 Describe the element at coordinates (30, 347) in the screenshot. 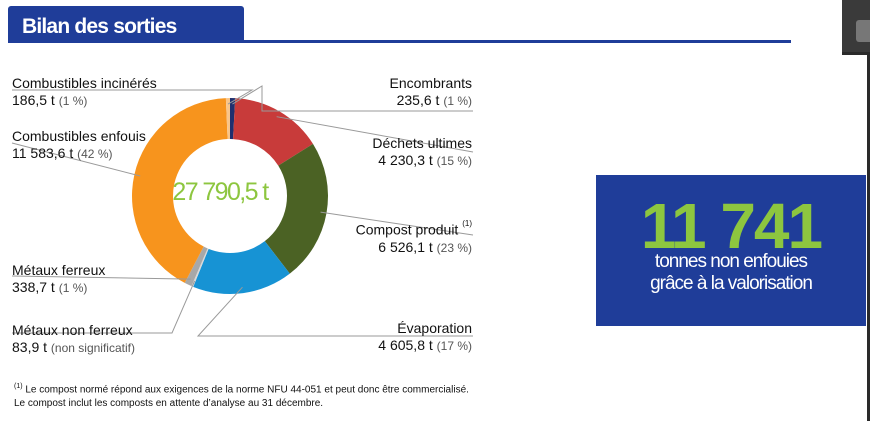

I see `slice-value: 83,9 t` at that location.